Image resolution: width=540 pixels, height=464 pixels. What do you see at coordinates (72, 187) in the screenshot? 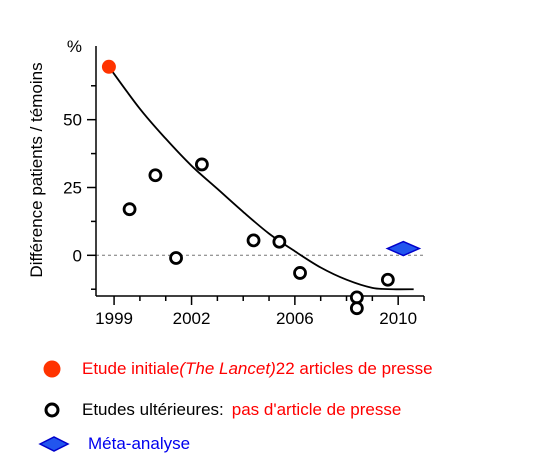
I see `y-tick-label: 25` at bounding box center [72, 187].